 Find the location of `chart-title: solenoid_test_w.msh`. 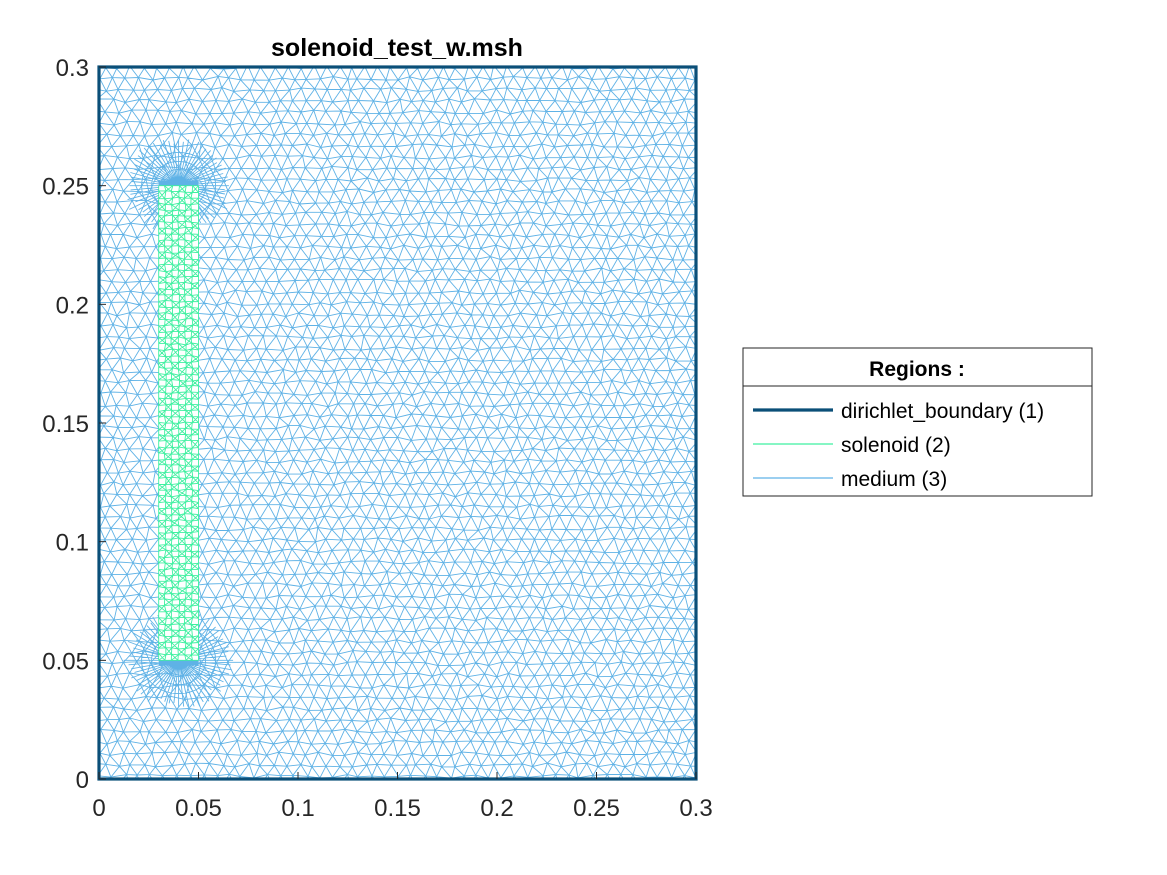

chart-title: solenoid_test_w.msh is located at coordinates (397, 48).